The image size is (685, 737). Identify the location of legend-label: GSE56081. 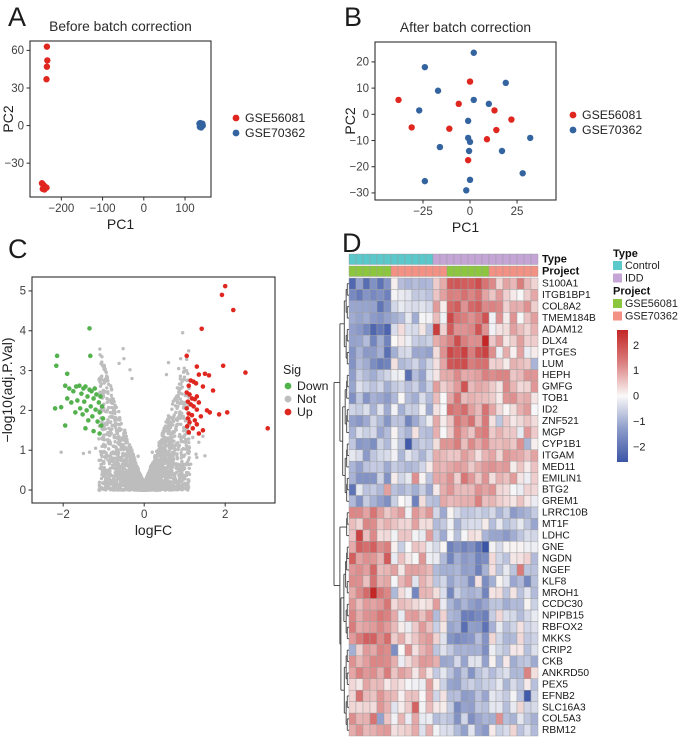
(612, 115).